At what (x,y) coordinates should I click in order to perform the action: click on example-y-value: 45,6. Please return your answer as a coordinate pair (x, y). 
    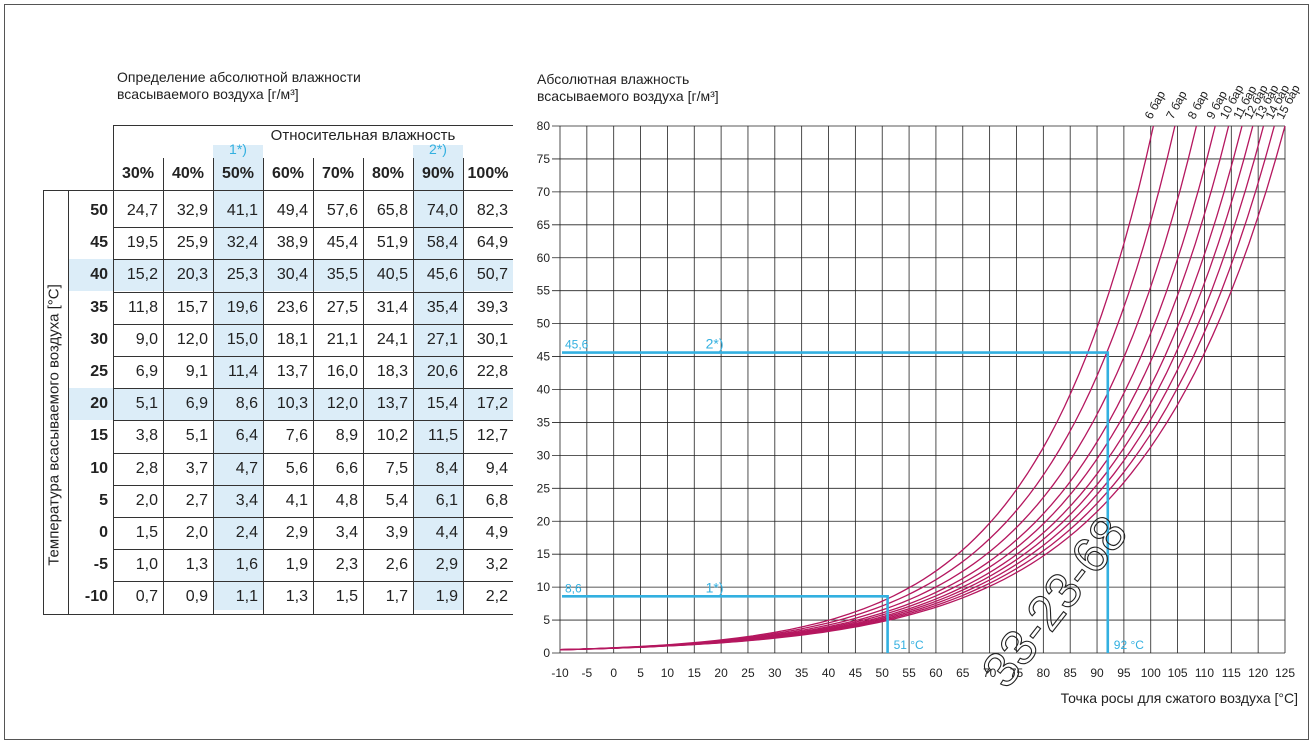
    Looking at the image, I should click on (577, 345).